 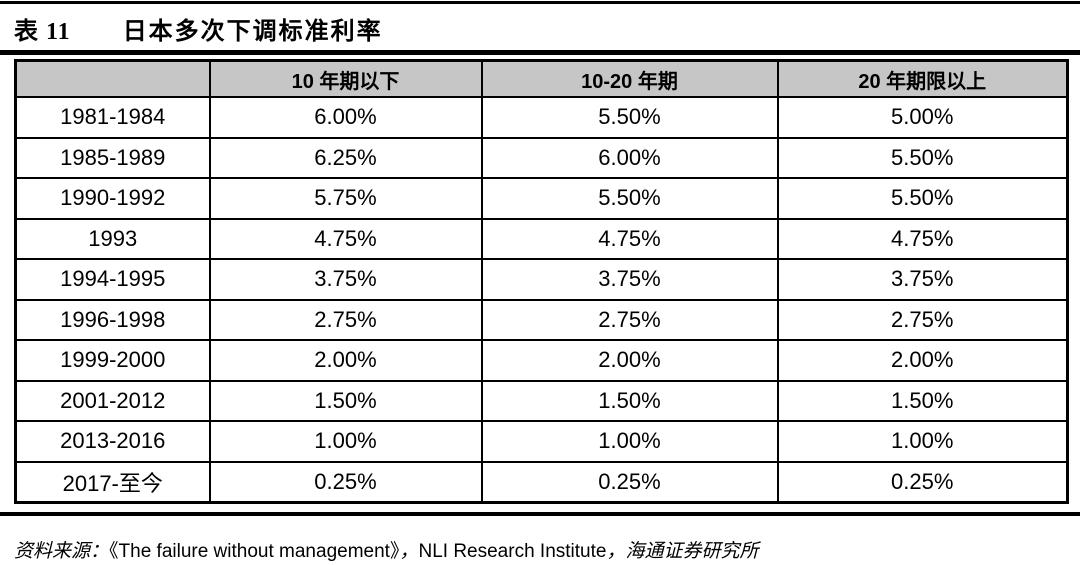 What do you see at coordinates (629, 78) in the screenshot?
I see `column-header-10-20y: 10-20 年期` at bounding box center [629, 78].